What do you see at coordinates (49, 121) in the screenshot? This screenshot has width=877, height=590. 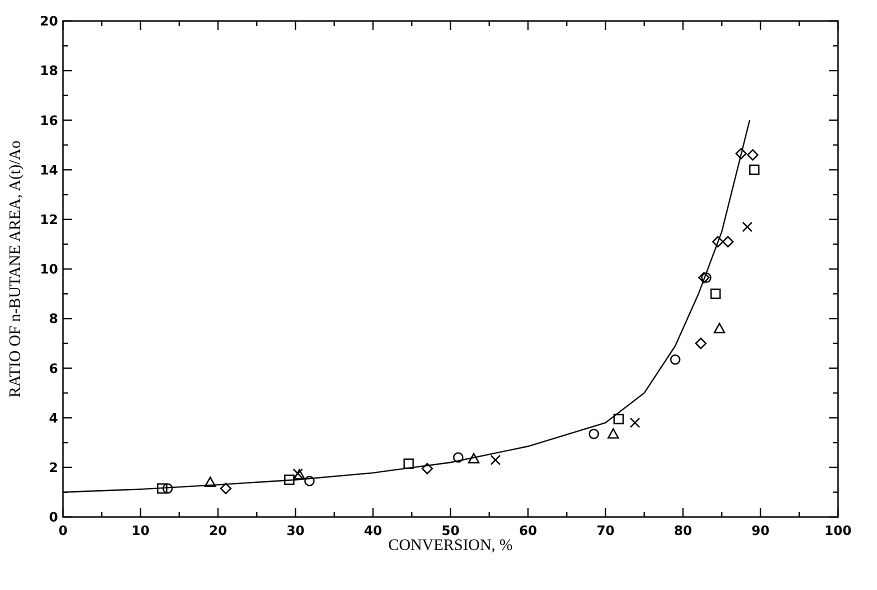 I see `y-tick-label: 16` at bounding box center [49, 121].